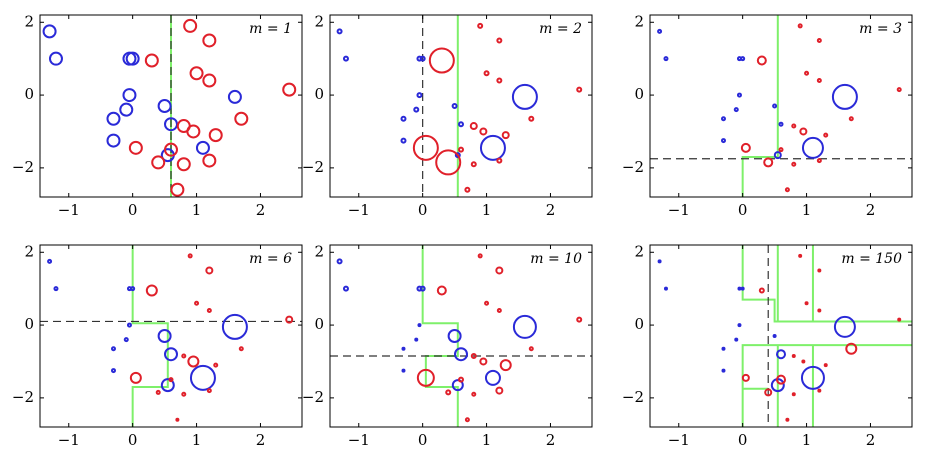 The image size is (945, 462). Describe the element at coordinates (461, 336) in the screenshot. I see `plot-frame` at that location.